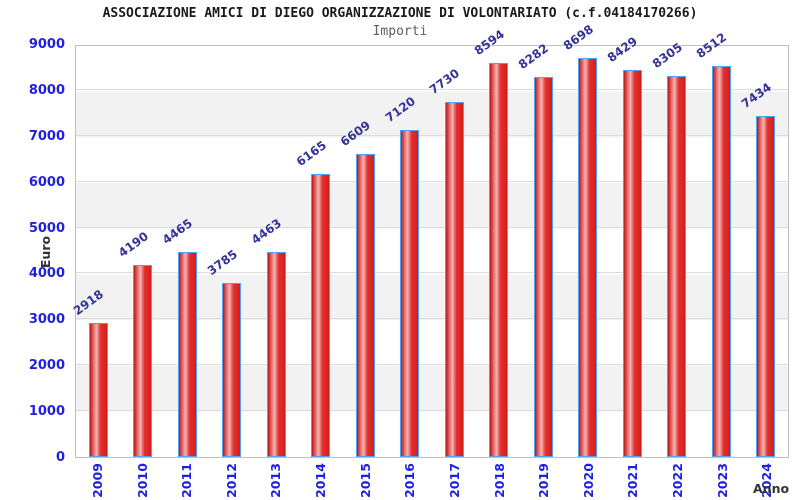 The height and width of the screenshot is (500, 800). What do you see at coordinates (46, 182) in the screenshot?
I see `y-tick-label: 6000` at bounding box center [46, 182].